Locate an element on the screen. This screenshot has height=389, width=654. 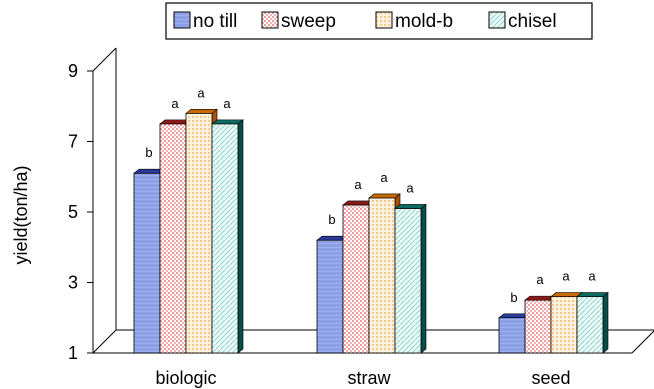
category-labels: biologic straw seed is located at coordinates (362, 378).